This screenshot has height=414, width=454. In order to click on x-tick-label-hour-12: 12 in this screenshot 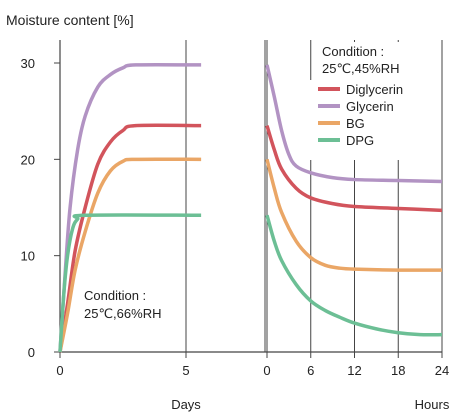, I will do `click(354, 370)`.